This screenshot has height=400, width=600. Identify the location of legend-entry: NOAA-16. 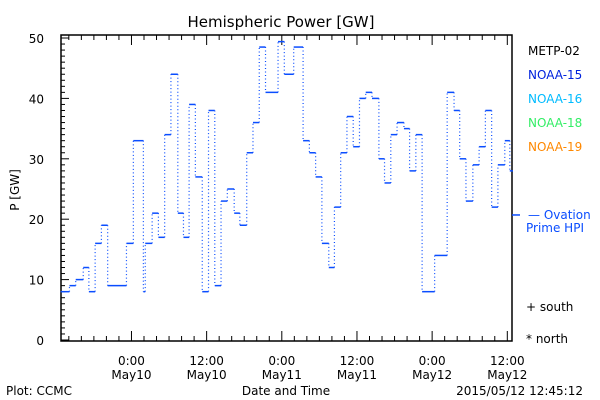
(555, 99).